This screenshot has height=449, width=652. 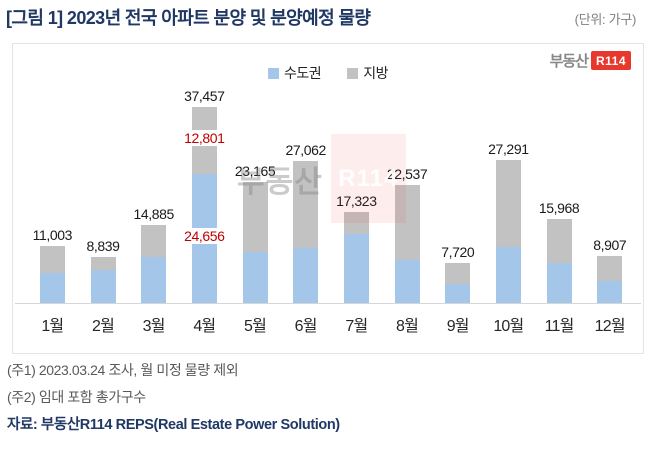 I want to click on total-value-label: 23,165, so click(x=255, y=170).